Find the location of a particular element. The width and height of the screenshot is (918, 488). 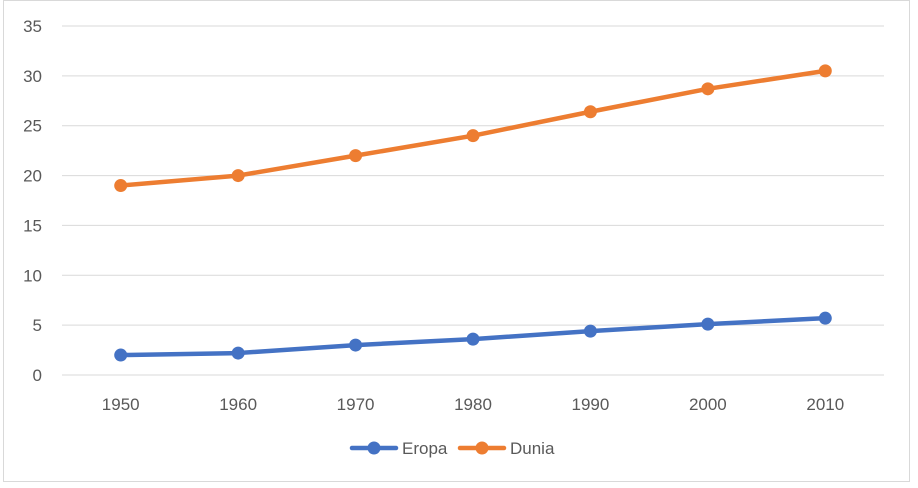

x-tick-label: 1970 is located at coordinates (356, 404).